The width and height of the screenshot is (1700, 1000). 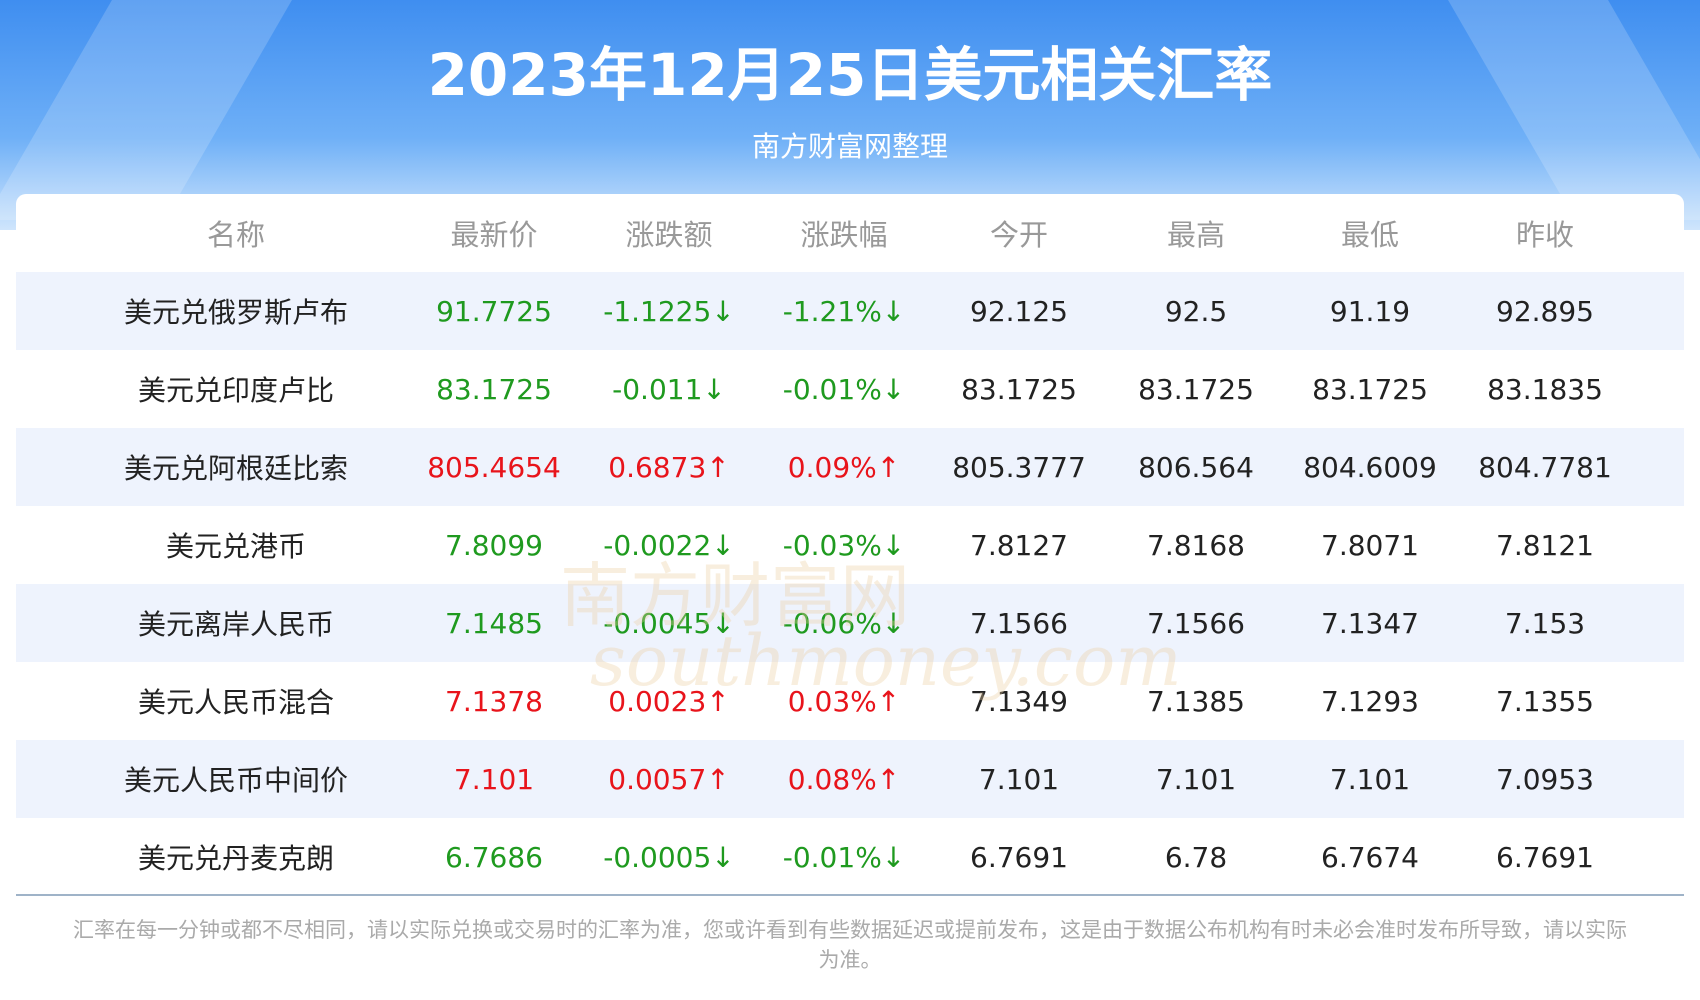 What do you see at coordinates (1196, 311) in the screenshot?
I see `table-cell: 92.5` at bounding box center [1196, 311].